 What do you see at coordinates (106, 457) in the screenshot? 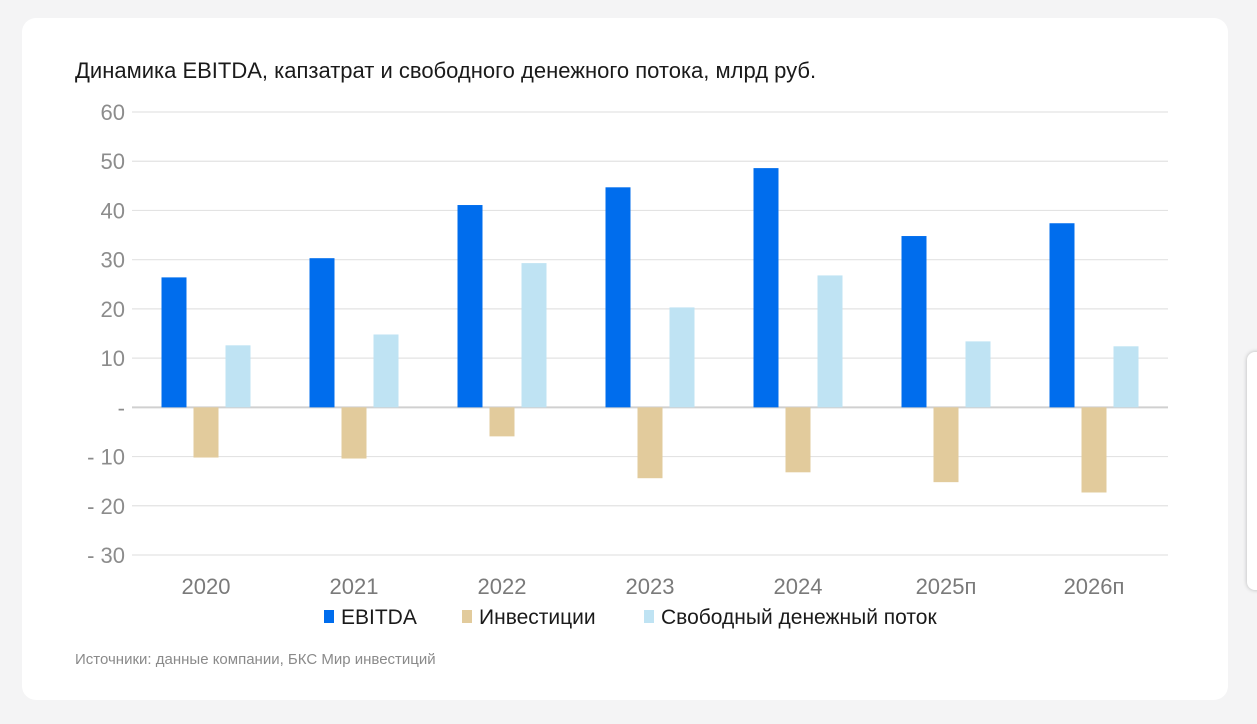
I see `y-tick-label: - 10` at bounding box center [106, 457].